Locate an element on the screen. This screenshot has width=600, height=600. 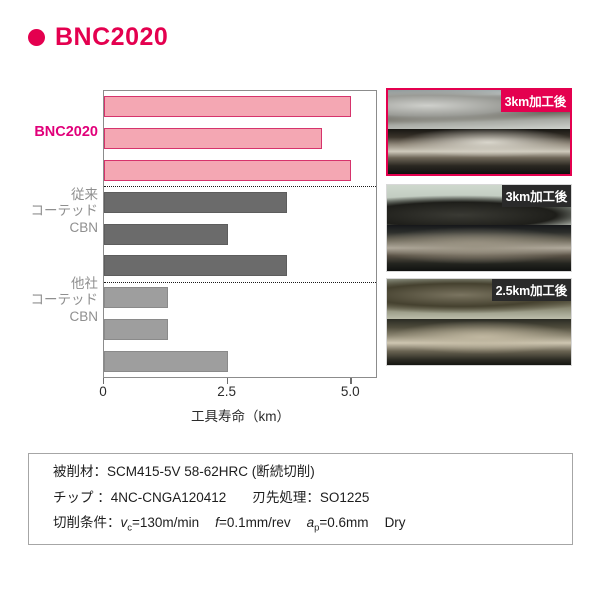
insert-line: チップ ：4NC-CNGA120412 刃先処理：SO1225 is located at coordinates (312, 497).